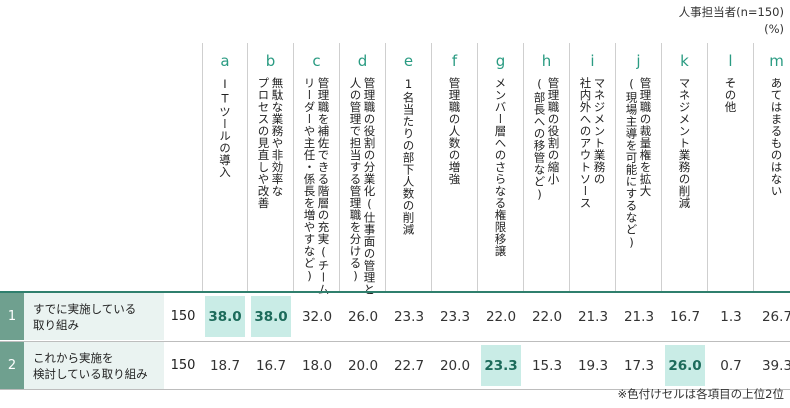  What do you see at coordinates (776, 61) in the screenshot?
I see `column-letter: m` at bounding box center [776, 61].